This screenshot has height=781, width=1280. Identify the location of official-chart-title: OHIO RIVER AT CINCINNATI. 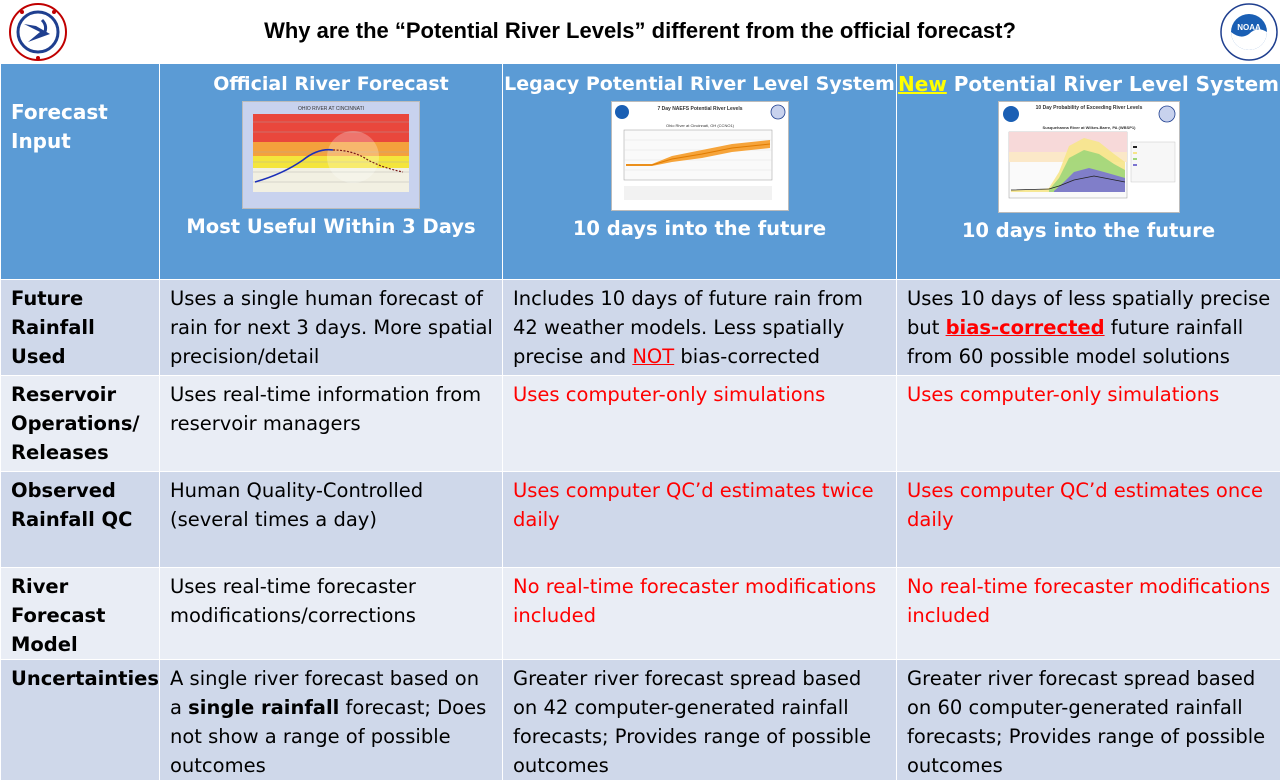
(331, 109).